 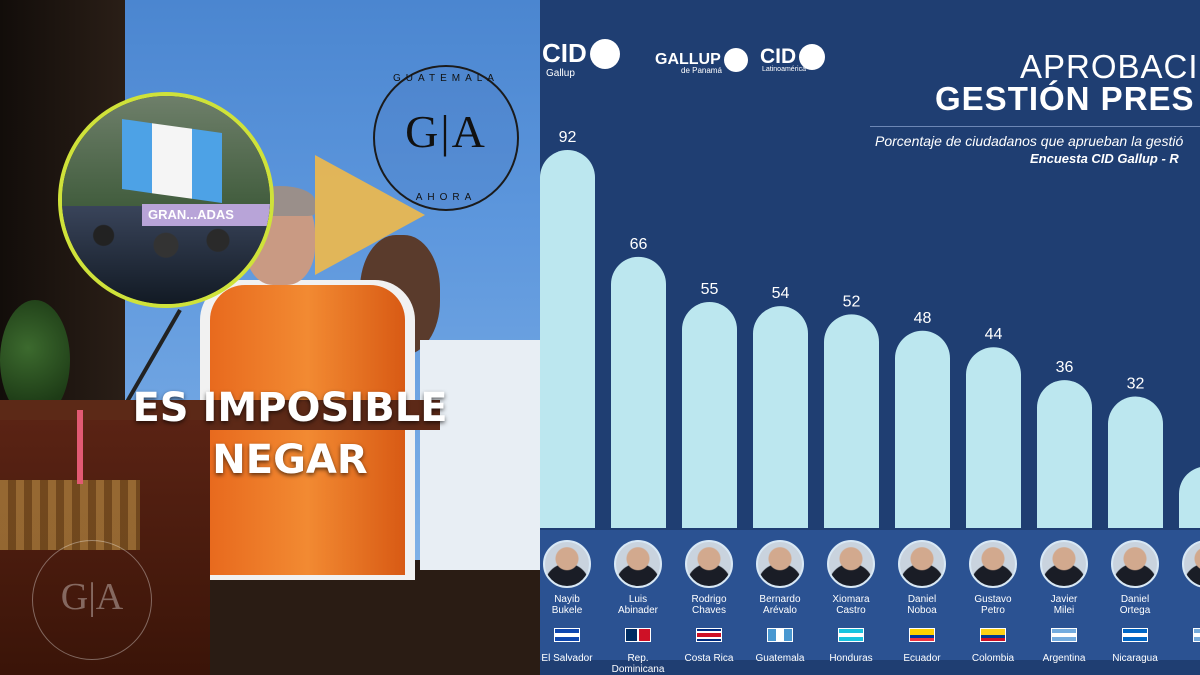 I want to click on flag-nicaragua-icon, so click(x=1135, y=635).